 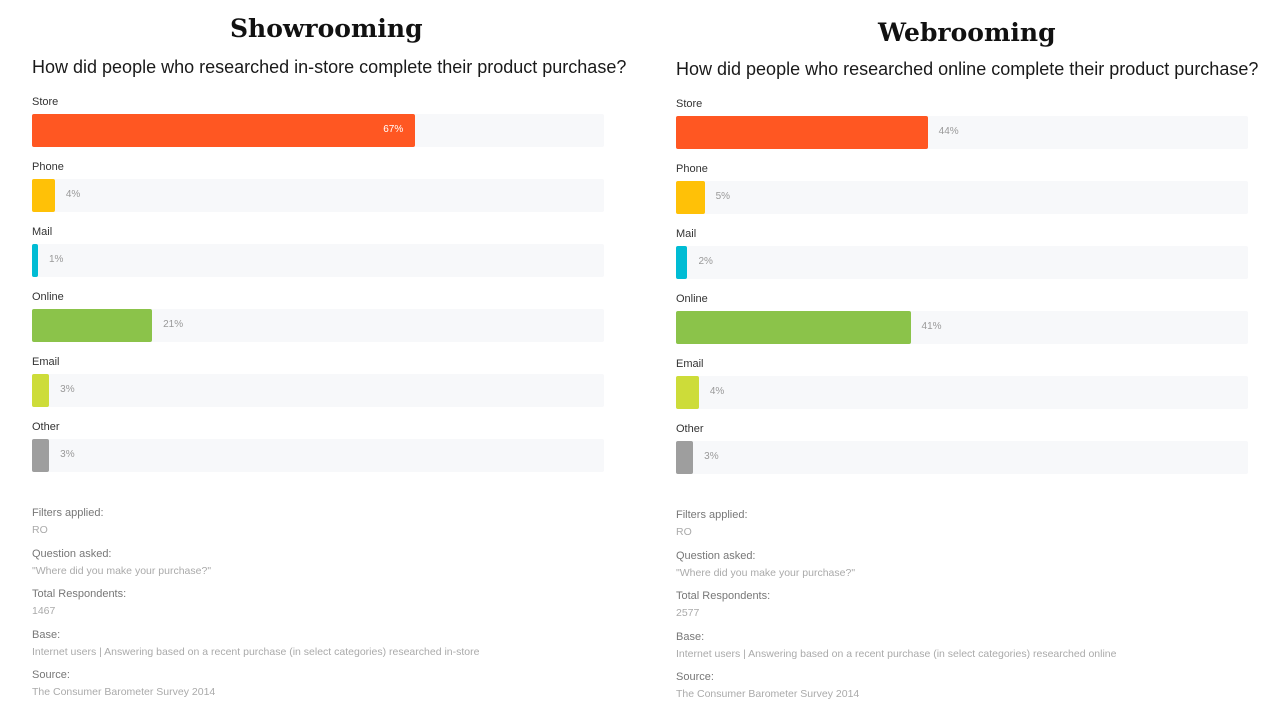 I want to click on bar-value-label: 1%, so click(x=56, y=259).